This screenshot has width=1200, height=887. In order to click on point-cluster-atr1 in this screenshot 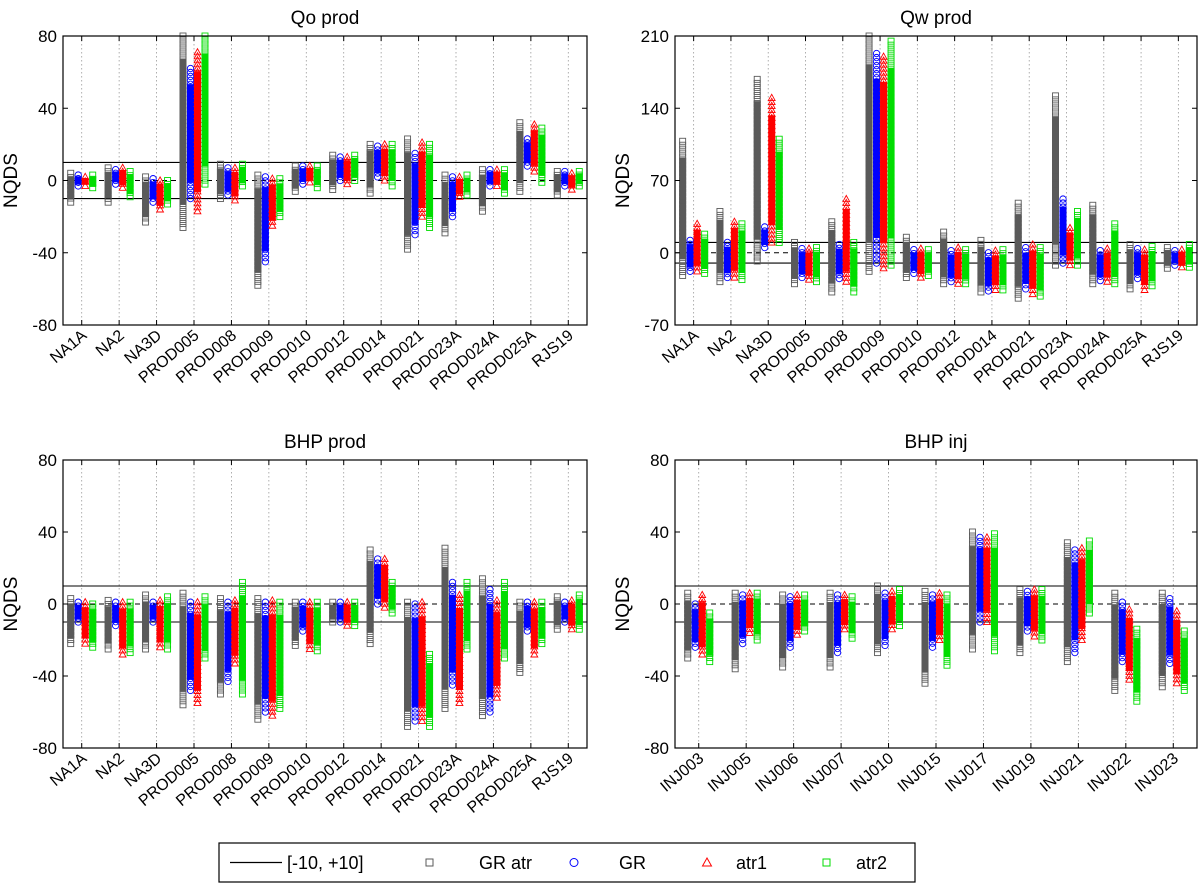, I will do `click(1070, 246)`.